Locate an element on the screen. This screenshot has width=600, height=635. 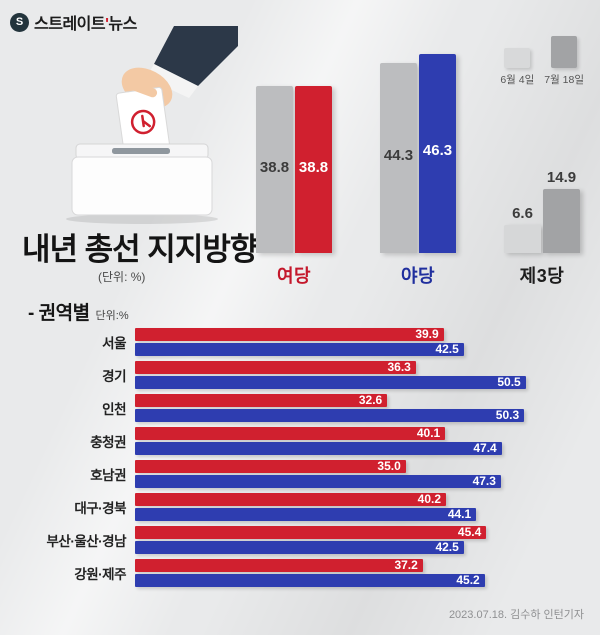
region-bar-value: 47.4 is located at coordinates (485, 448).